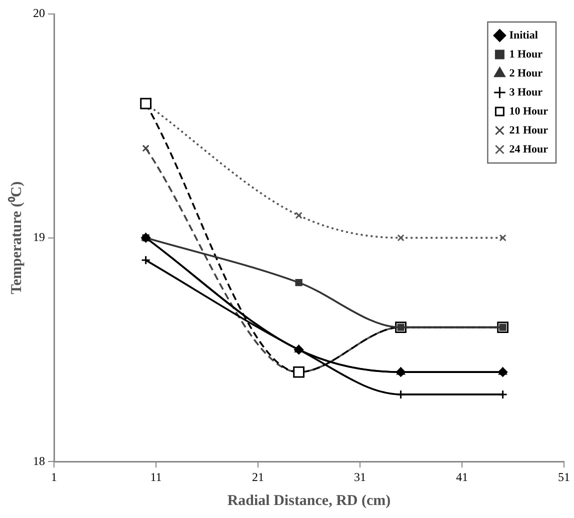 This screenshot has width=574, height=518. Describe the element at coordinates (156, 477) in the screenshot. I see `x-tick-label: 11` at that location.